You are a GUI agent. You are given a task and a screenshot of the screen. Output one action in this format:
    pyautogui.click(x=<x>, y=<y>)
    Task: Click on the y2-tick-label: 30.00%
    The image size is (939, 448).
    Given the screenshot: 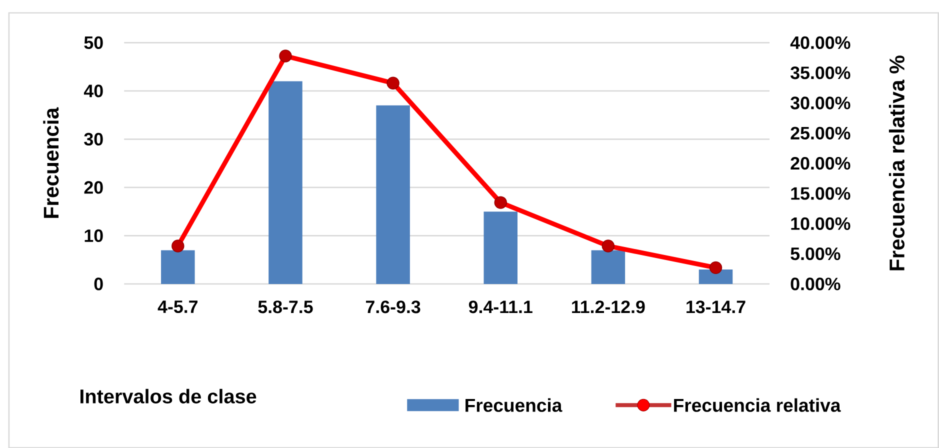 What is the action you would take?
    pyautogui.click(x=820, y=103)
    